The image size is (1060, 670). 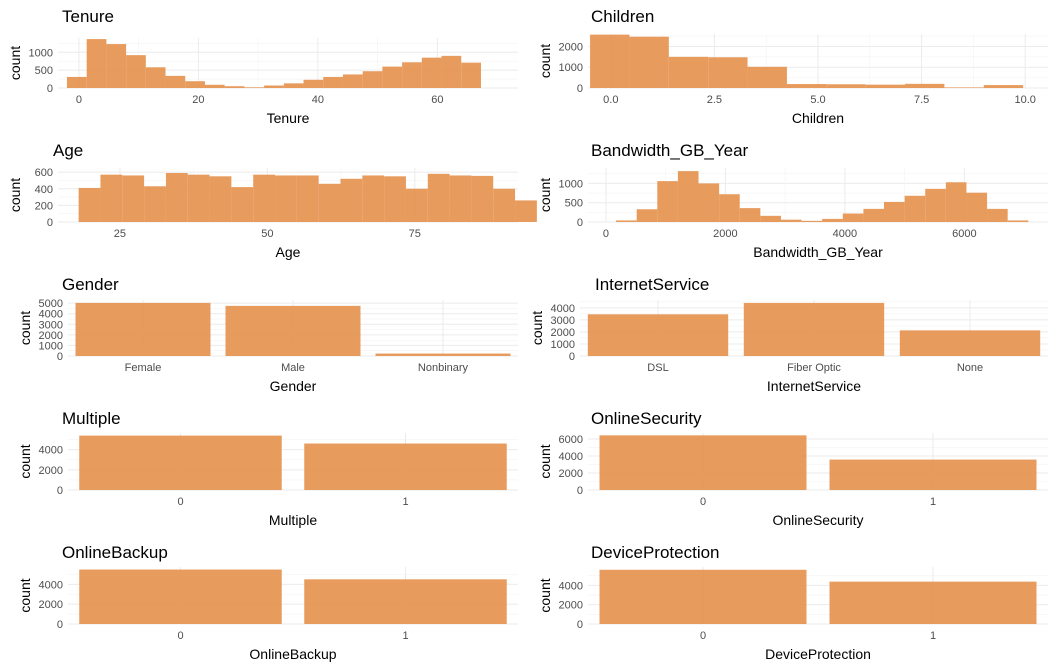 What do you see at coordinates (817, 520) in the screenshot?
I see `x-axis-label: OnlineSecurity` at bounding box center [817, 520].